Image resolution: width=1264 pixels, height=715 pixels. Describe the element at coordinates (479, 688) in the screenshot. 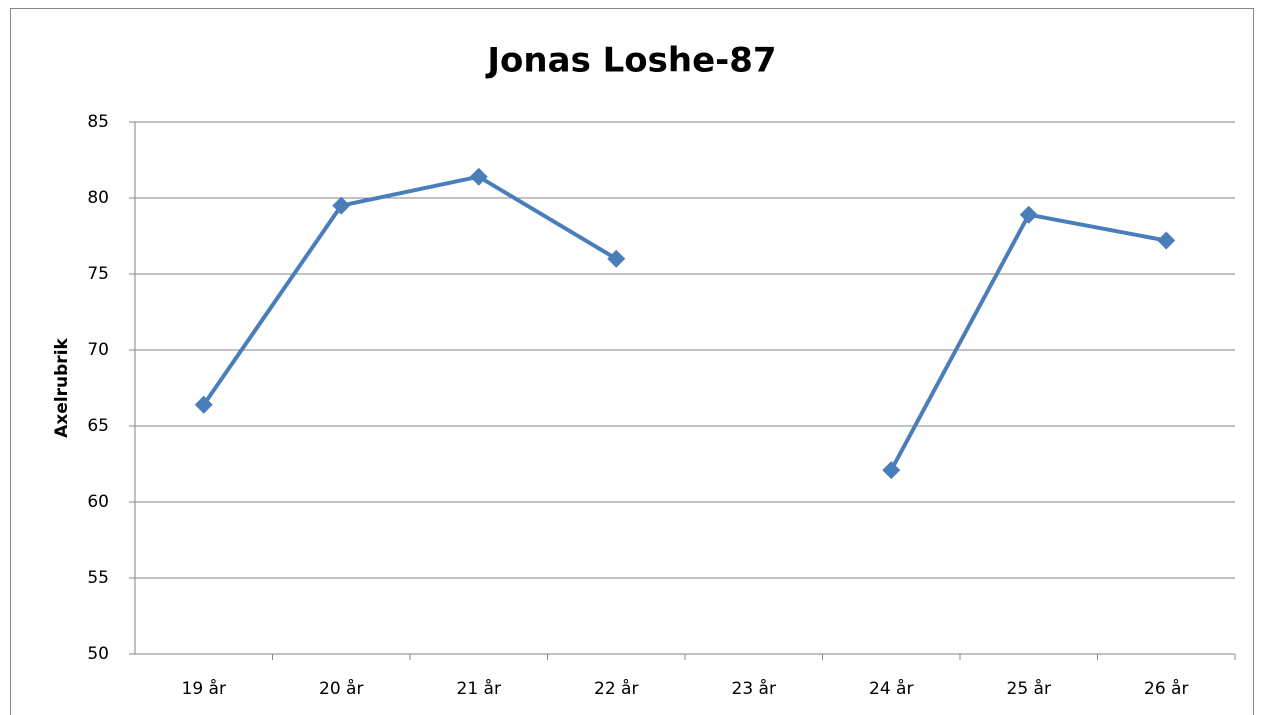

I see `x-tick-label: 21 år` at that location.